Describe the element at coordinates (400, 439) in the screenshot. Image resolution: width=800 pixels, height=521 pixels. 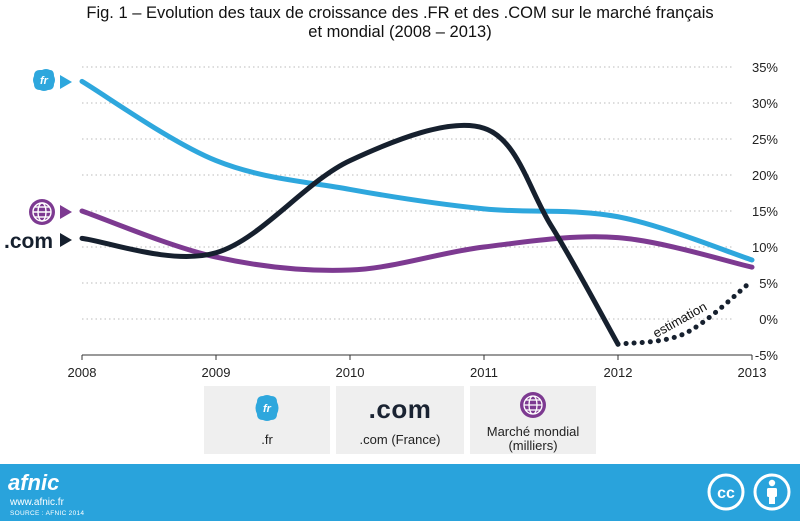
I see `legend-label-com: .com (France)` at that location.